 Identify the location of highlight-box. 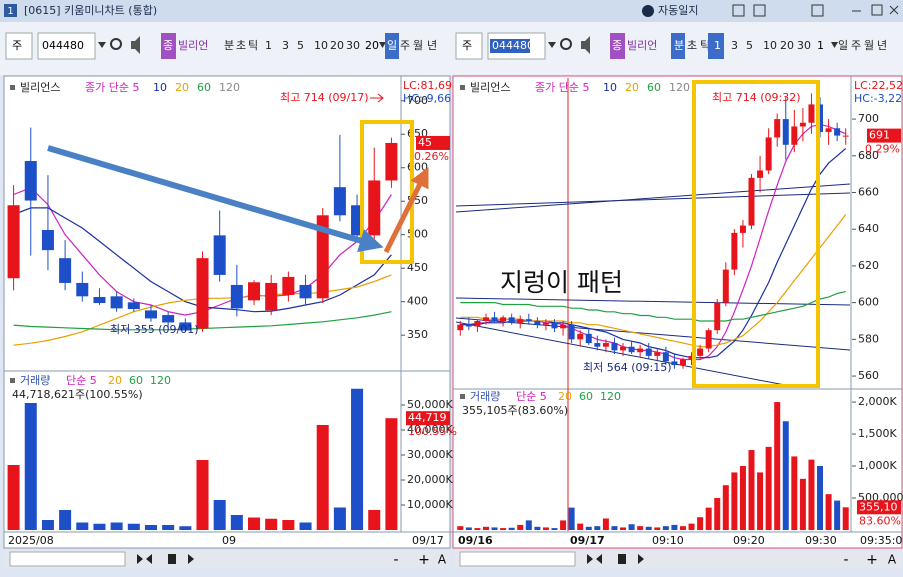
(756, 234).